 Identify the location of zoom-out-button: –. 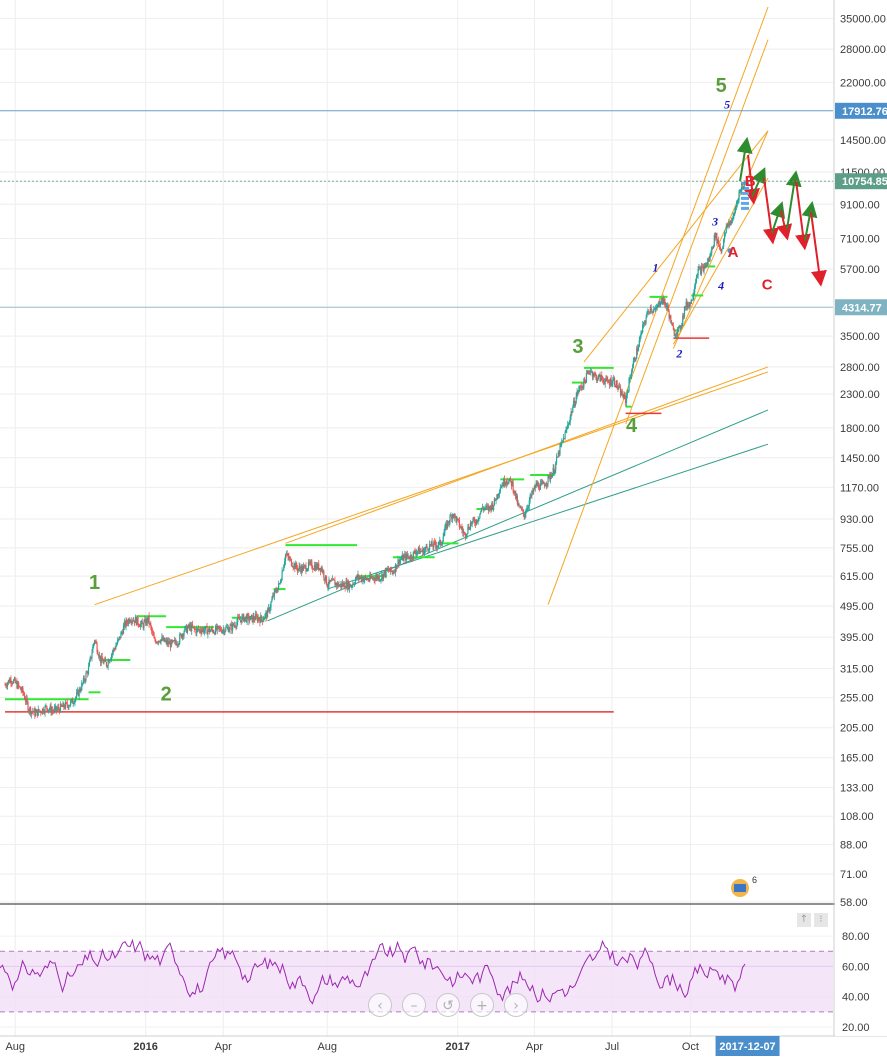
(414, 1005).